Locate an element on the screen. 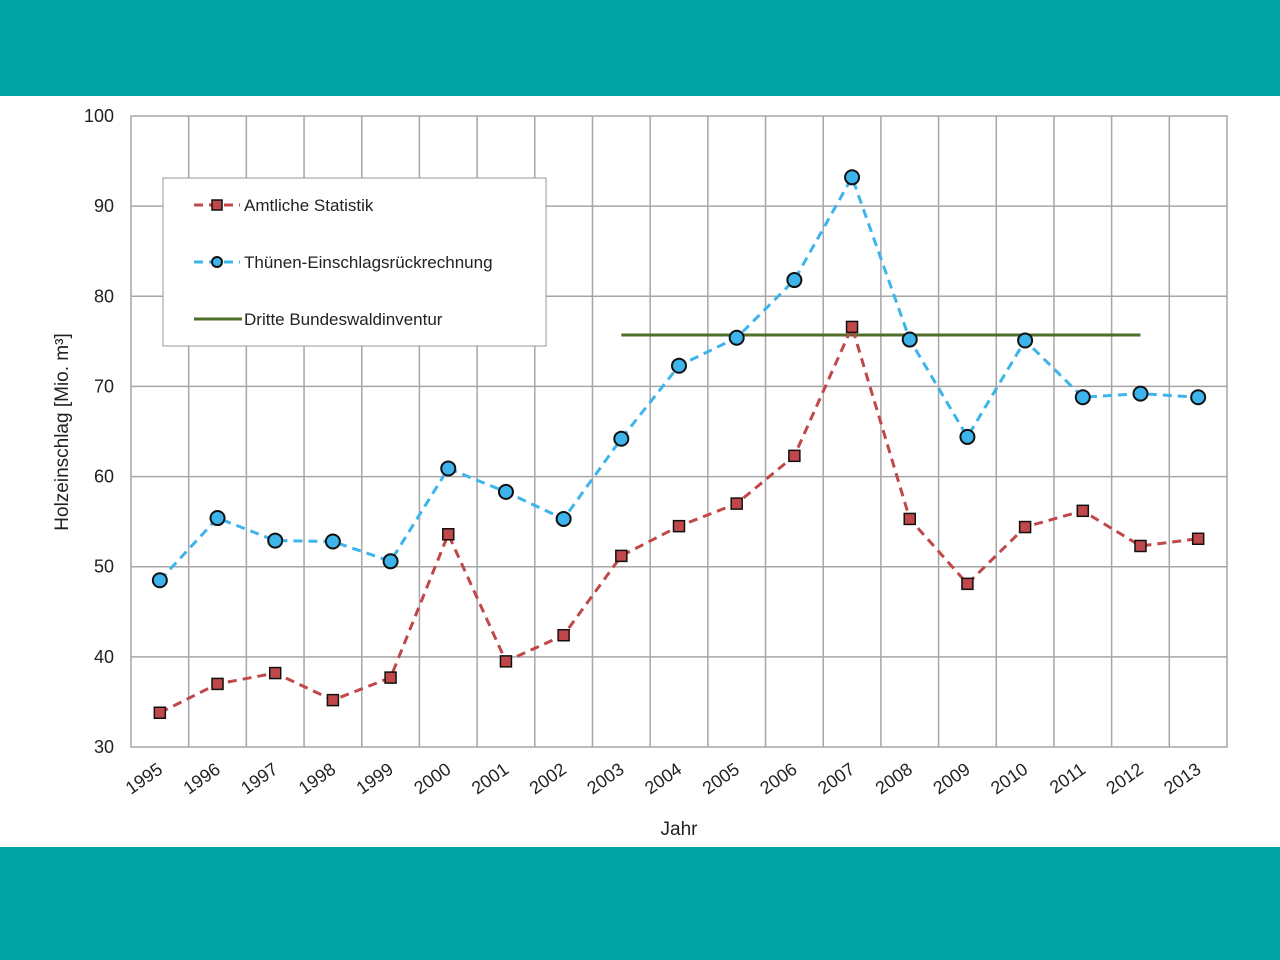 Image resolution: width=1280 pixels, height=960 pixels. legend-label: Amtliche Statistik is located at coordinates (309, 205).